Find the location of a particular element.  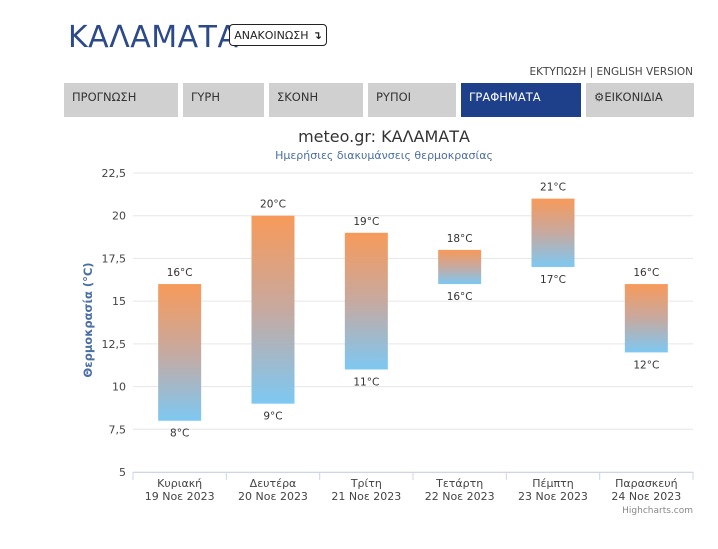

y-tick-label: 10 is located at coordinates (119, 387).